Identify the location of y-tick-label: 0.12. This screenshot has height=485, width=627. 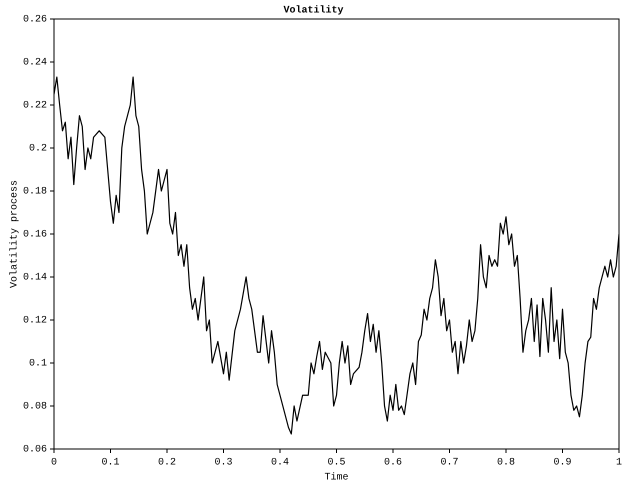
(35, 321).